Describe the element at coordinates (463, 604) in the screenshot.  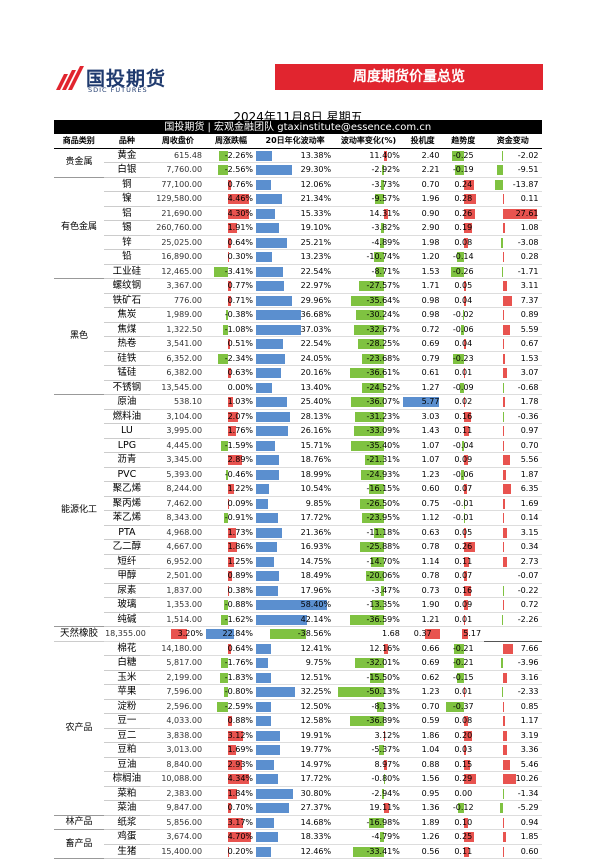
I see `value-text: 0.09` at that location.